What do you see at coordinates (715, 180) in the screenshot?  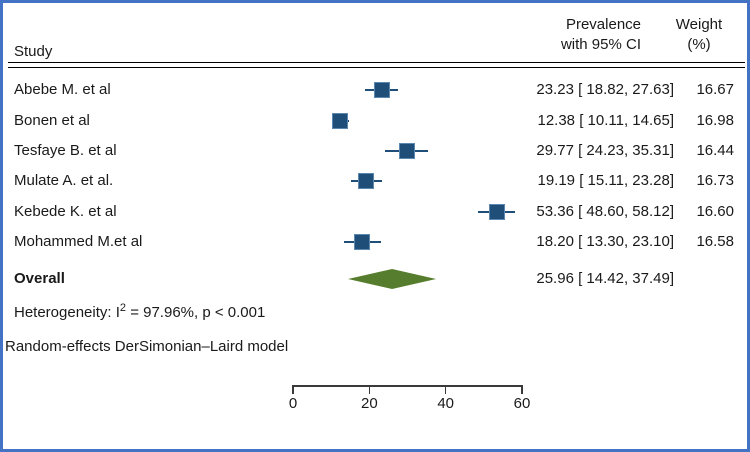 I see `weight-value: 16.73` at bounding box center [715, 180].